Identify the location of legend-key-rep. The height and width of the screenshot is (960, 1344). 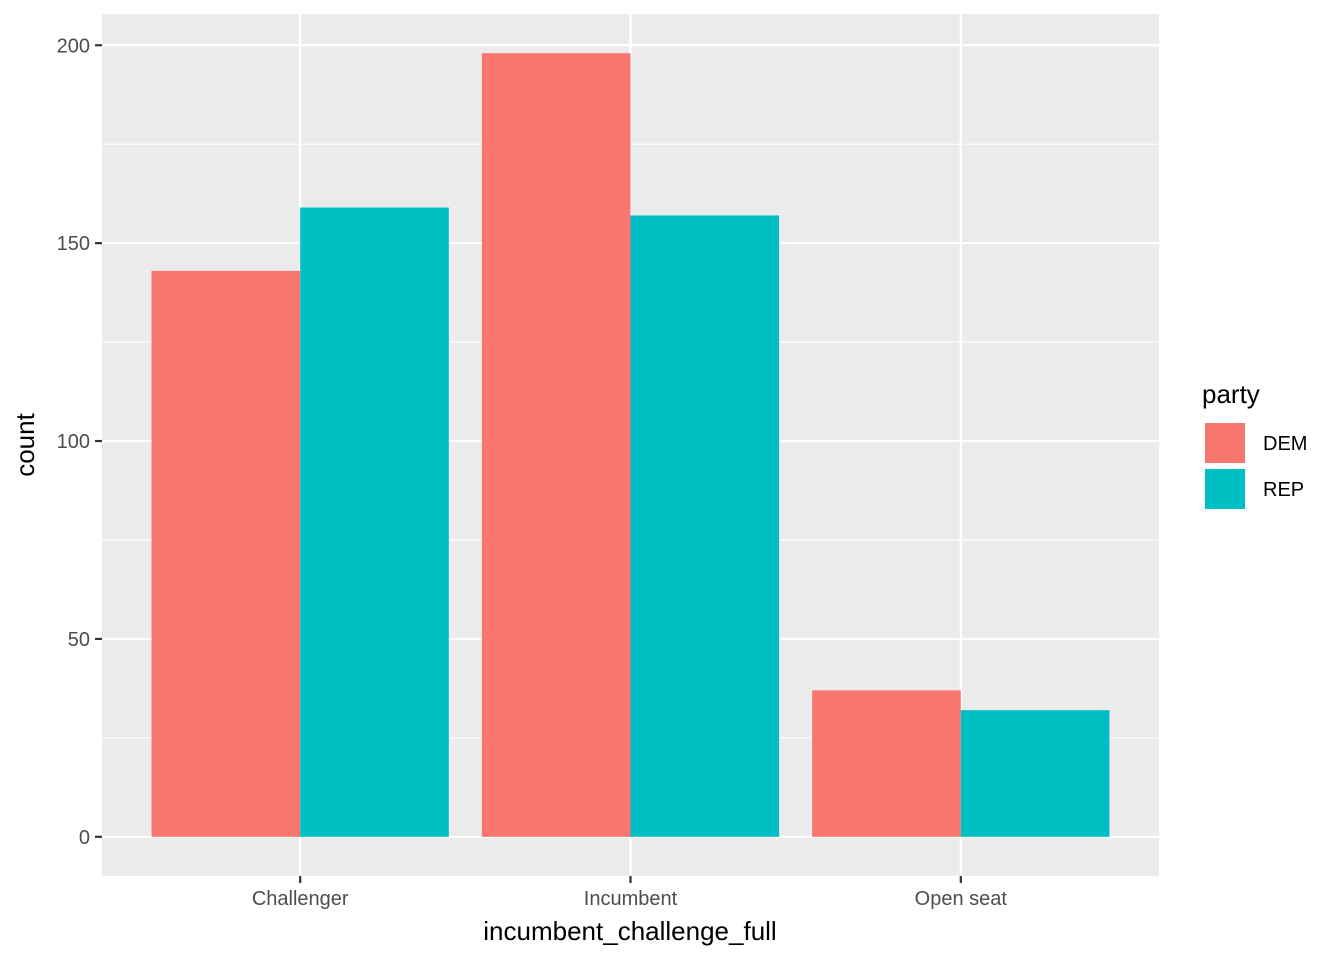
(1225, 489).